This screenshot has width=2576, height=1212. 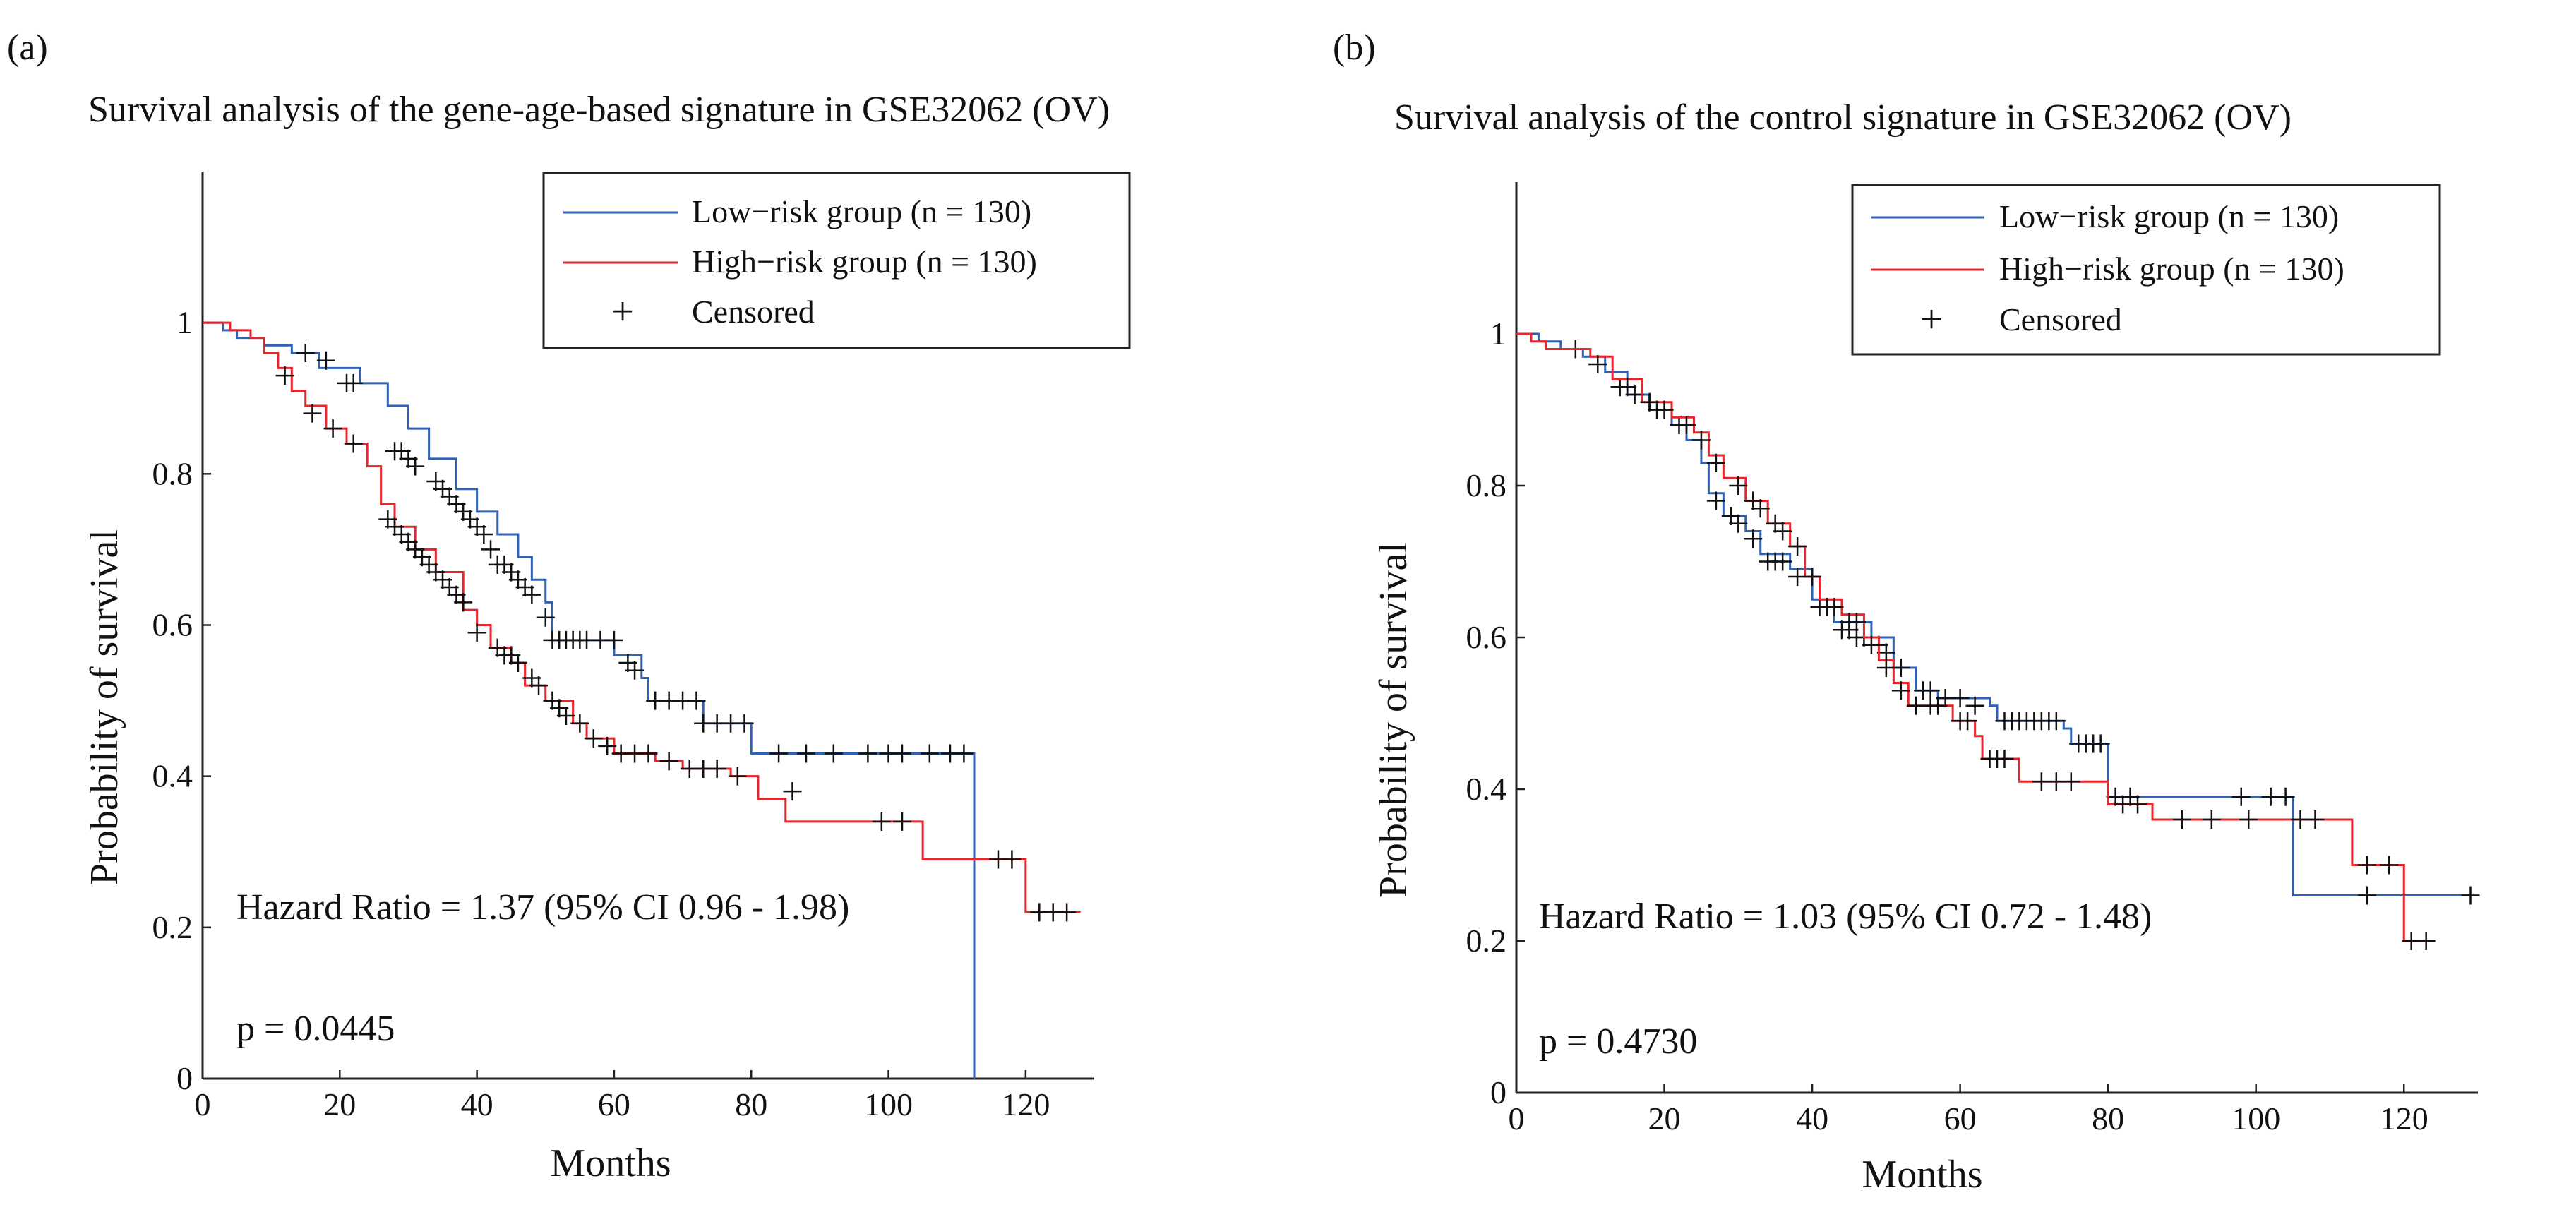 I want to click on y-tick-label: 0.8, so click(x=1486, y=485).